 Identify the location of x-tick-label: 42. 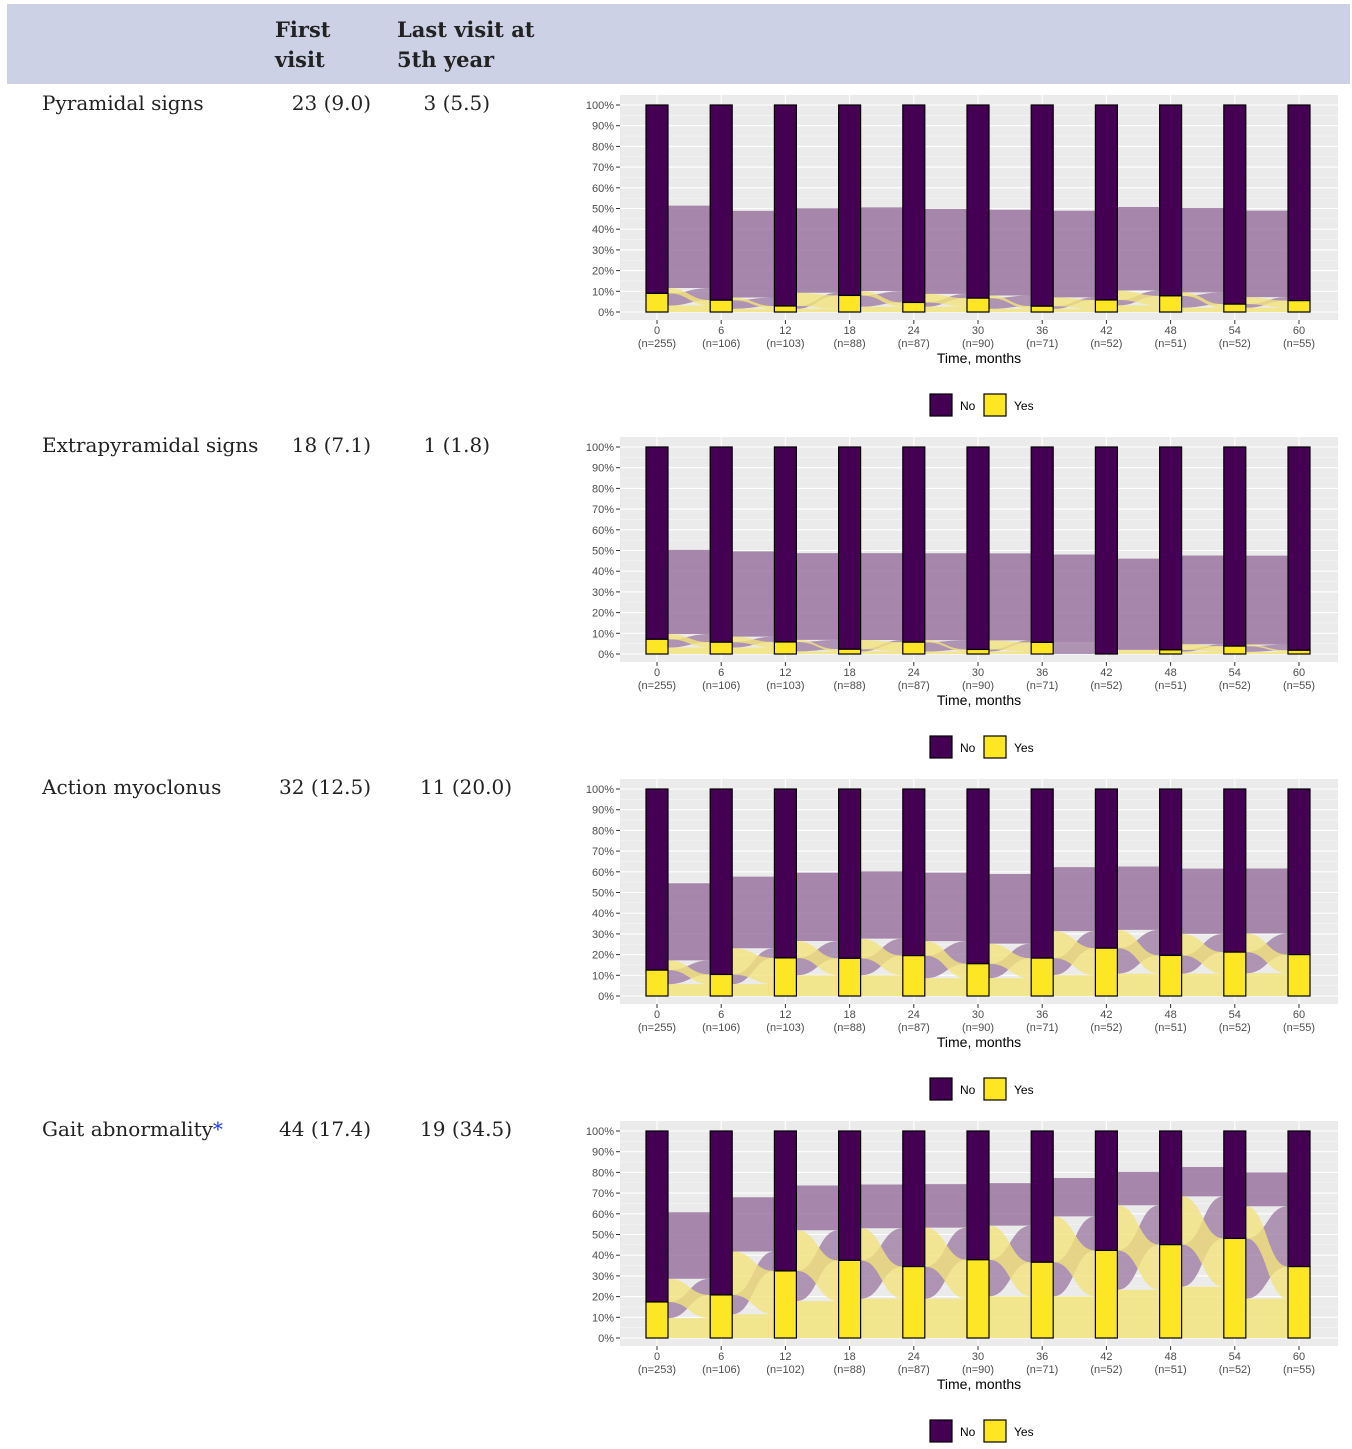
(1106, 1357).